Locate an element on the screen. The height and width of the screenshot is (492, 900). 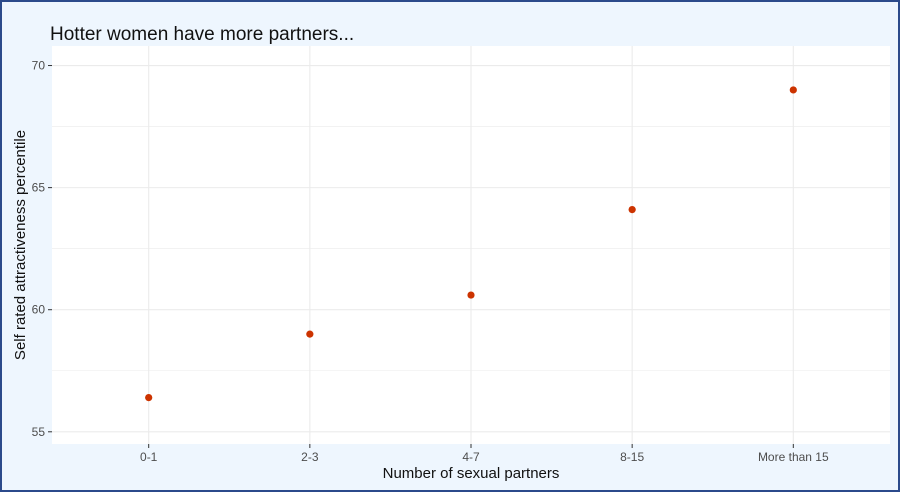
x-axis-title: Number of sexual partners is located at coordinates (471, 473).